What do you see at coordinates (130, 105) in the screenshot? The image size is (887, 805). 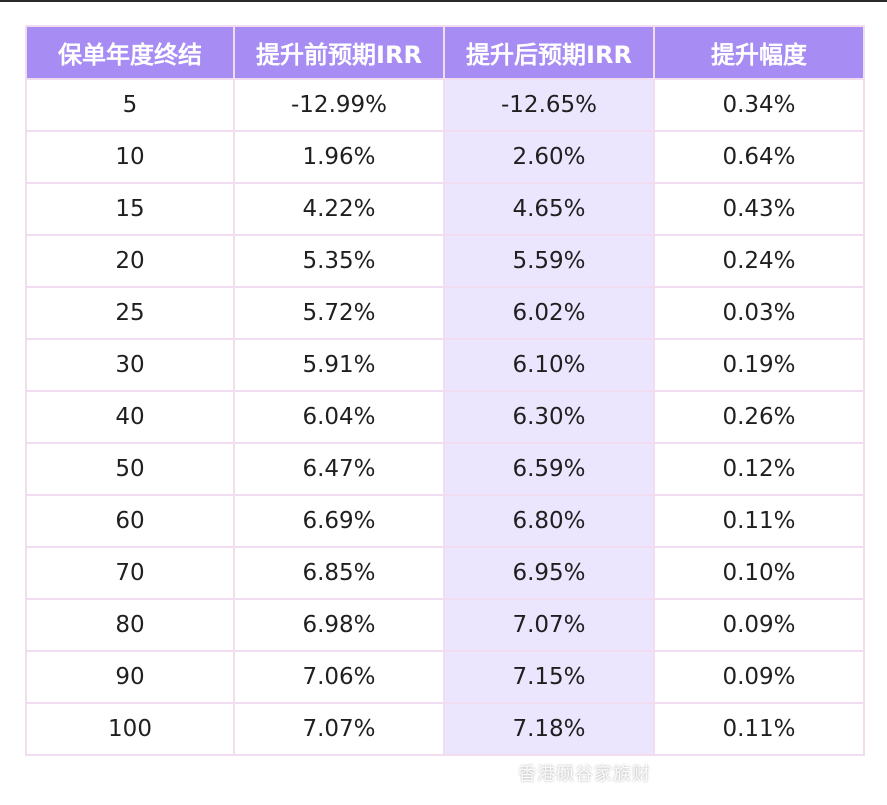 I see `cell-policy-year: 5` at bounding box center [130, 105].